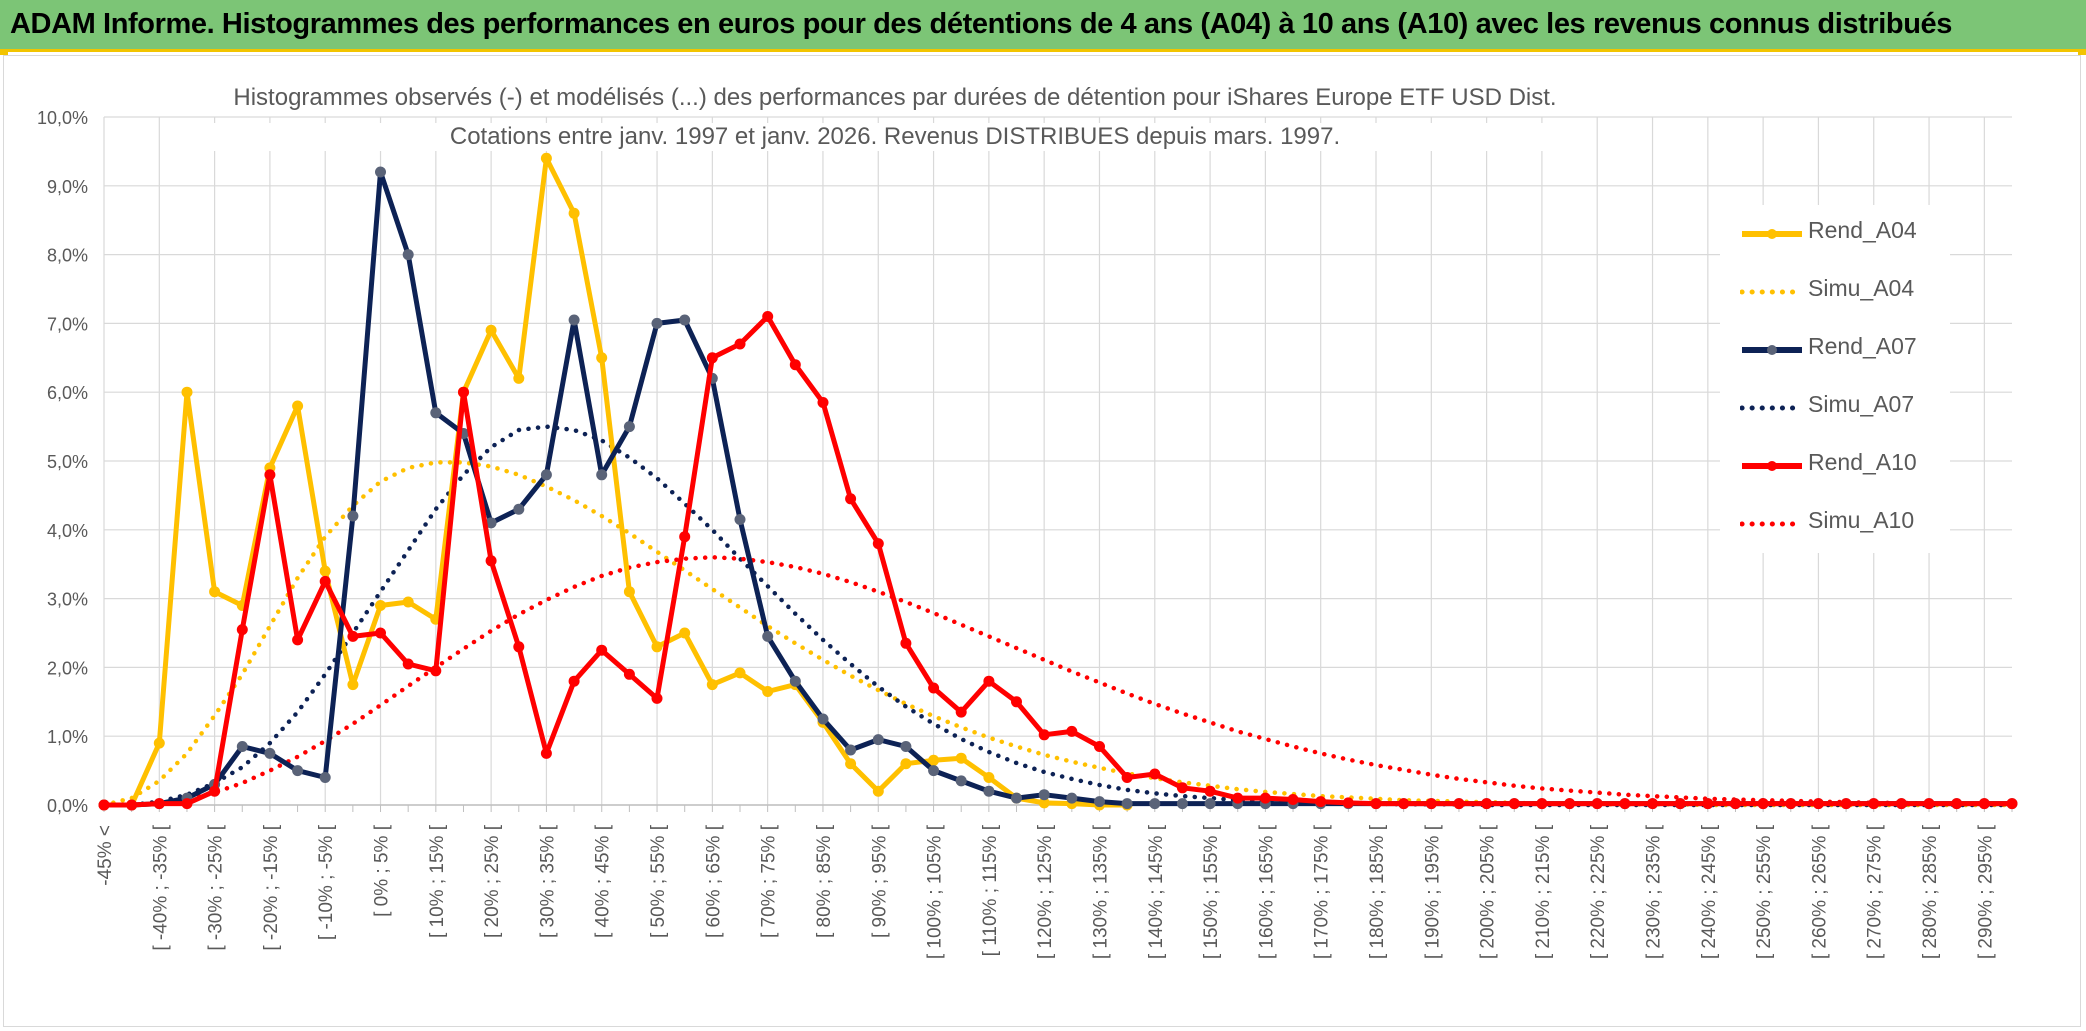 The height and width of the screenshot is (1031, 2086). I want to click on legend-swatch-rend-a04, so click(1772, 234).